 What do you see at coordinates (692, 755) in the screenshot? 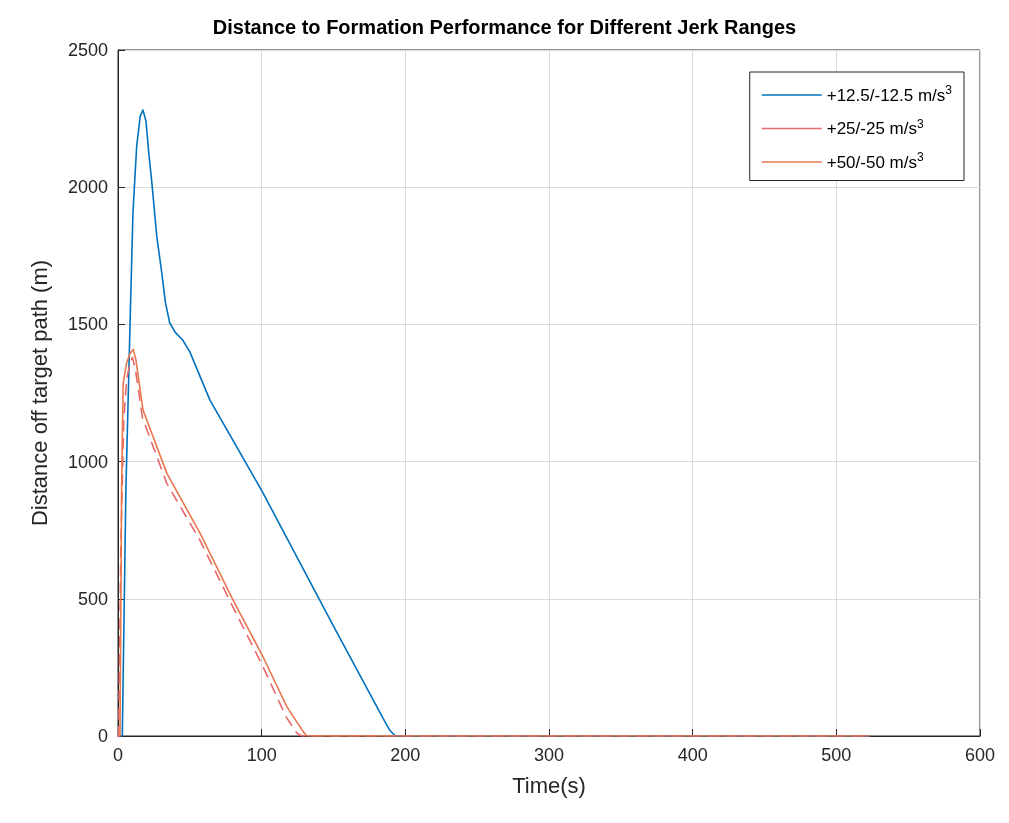
I see `x-tick-label: 400` at bounding box center [692, 755].